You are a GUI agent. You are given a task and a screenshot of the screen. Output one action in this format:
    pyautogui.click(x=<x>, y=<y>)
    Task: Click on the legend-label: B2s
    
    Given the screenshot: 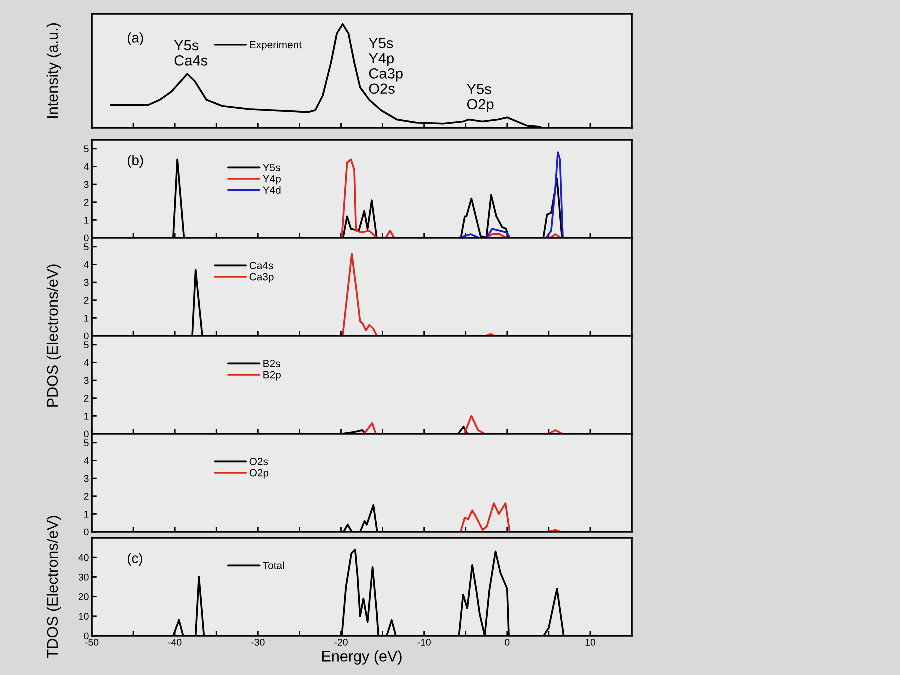 What is the action you would take?
    pyautogui.click(x=272, y=364)
    